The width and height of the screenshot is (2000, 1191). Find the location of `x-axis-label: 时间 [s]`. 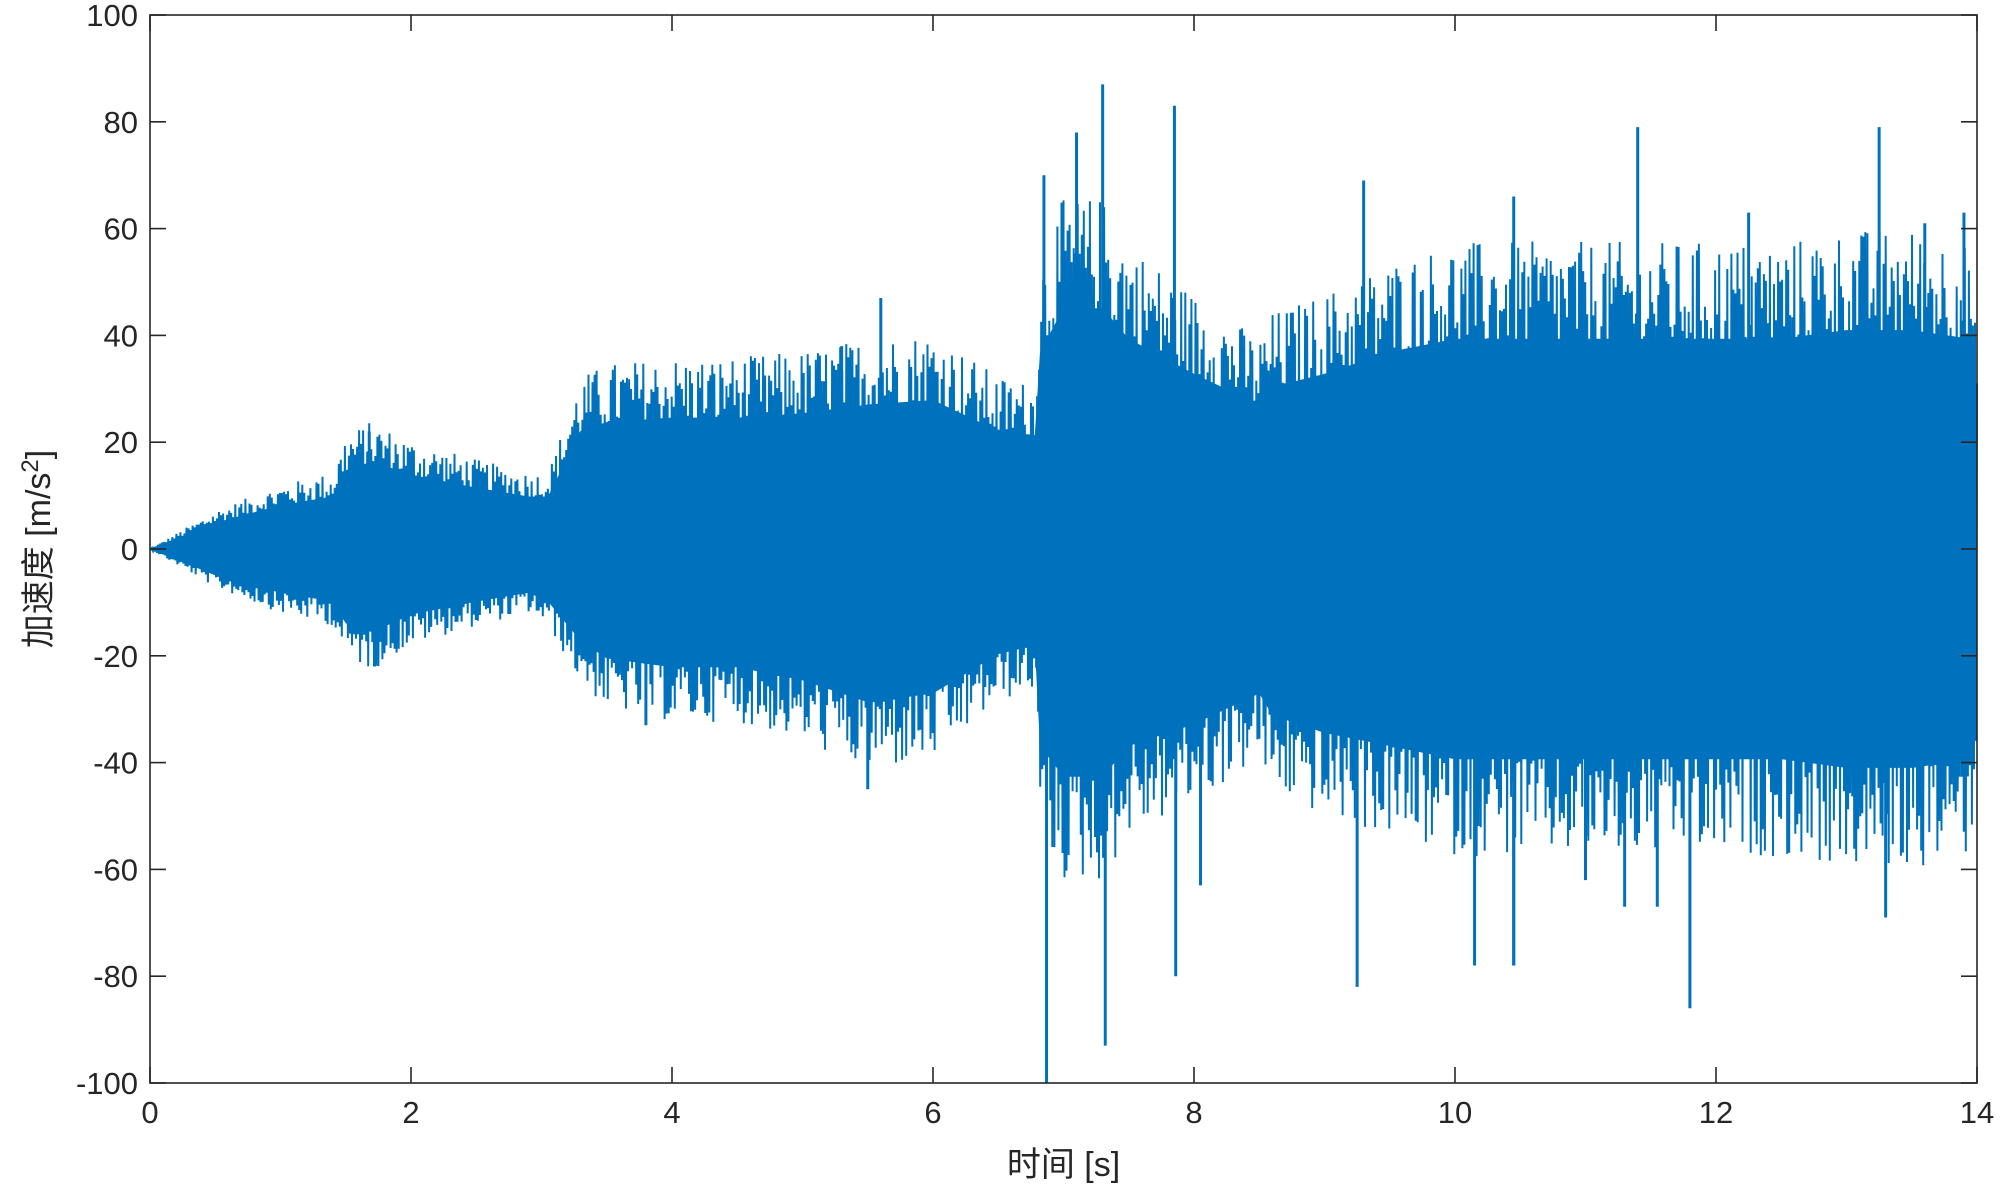

x-axis-label: 时间 [s] is located at coordinates (1063, 1165).